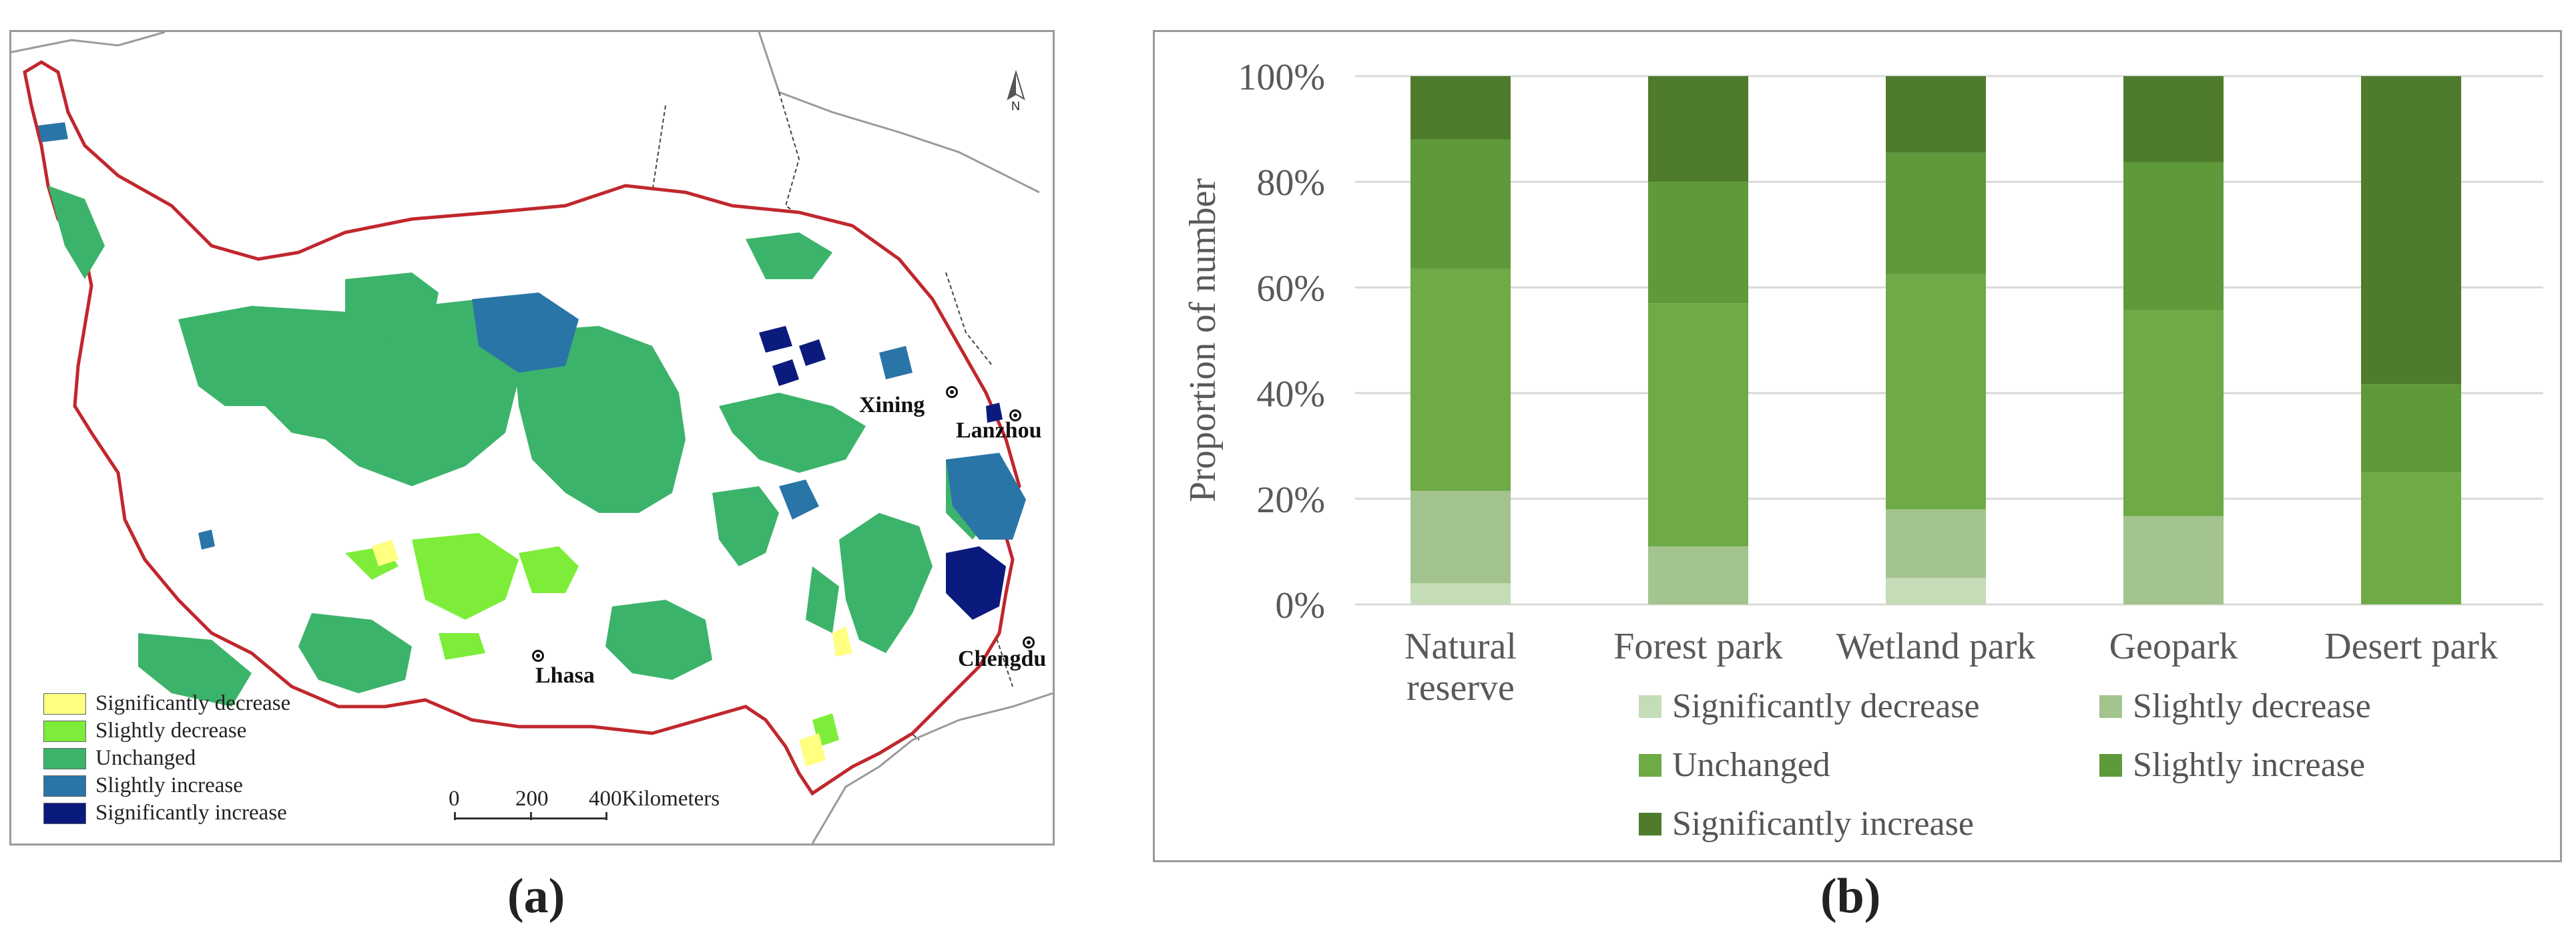 Image resolution: width=2576 pixels, height=939 pixels. I want to click on scale-label-200: 200, so click(532, 799).